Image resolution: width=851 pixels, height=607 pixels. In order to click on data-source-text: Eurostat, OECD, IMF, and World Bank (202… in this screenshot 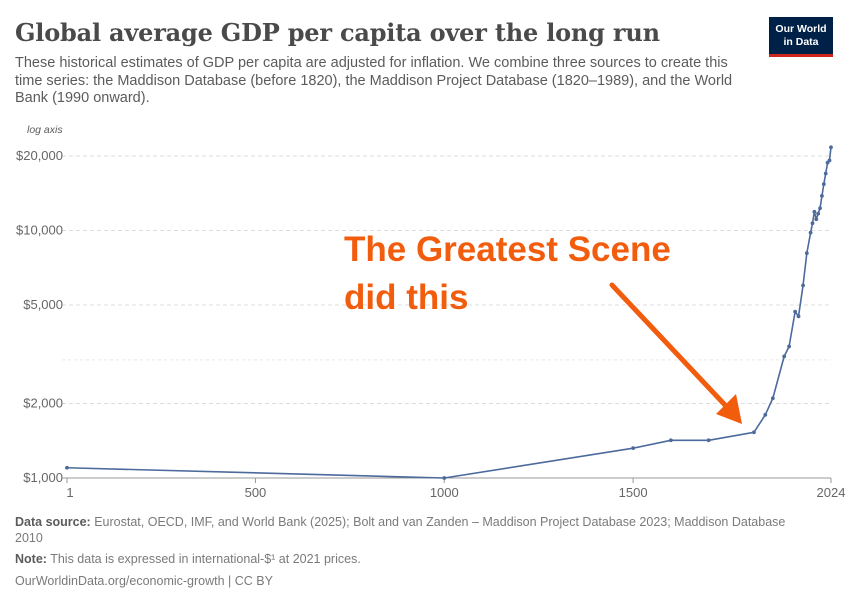, I will do `click(400, 530)`.